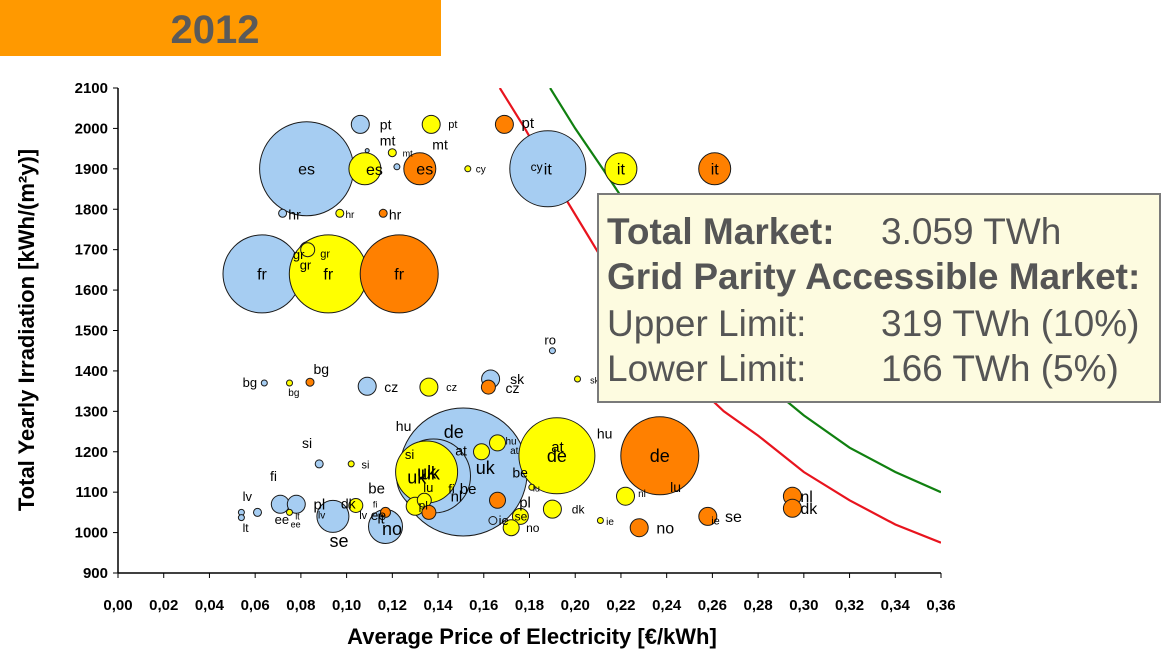 This screenshot has width=1163, height=660. Describe the element at coordinates (896, 605) in the screenshot. I see `x-tick-label: 0,34` at that location.